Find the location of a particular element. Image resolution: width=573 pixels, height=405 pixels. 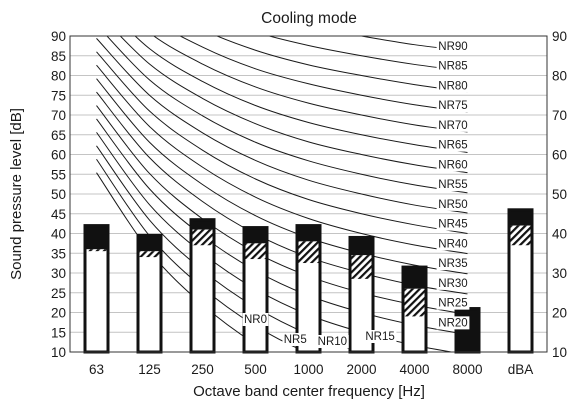

nr-curve-label: NR25 is located at coordinates (452, 304).